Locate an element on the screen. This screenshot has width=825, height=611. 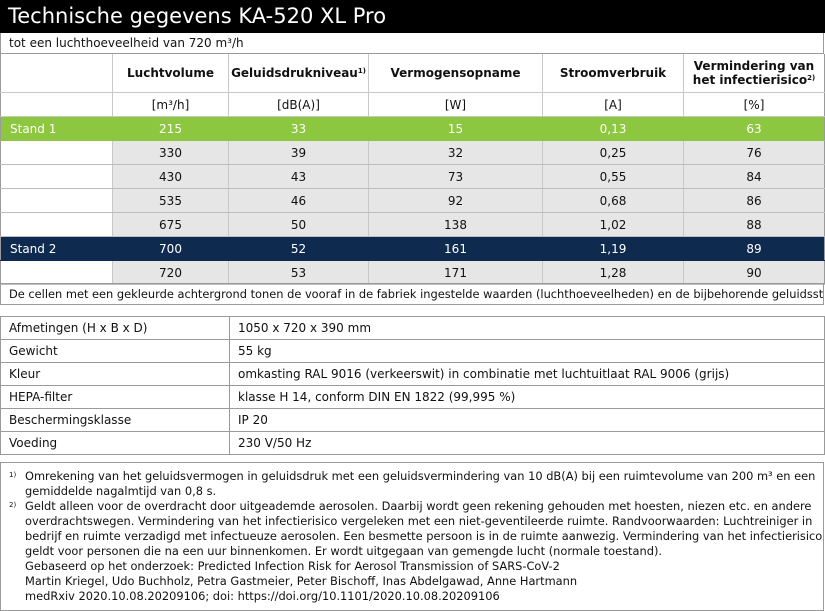
table-cell: 215 is located at coordinates (170, 128).